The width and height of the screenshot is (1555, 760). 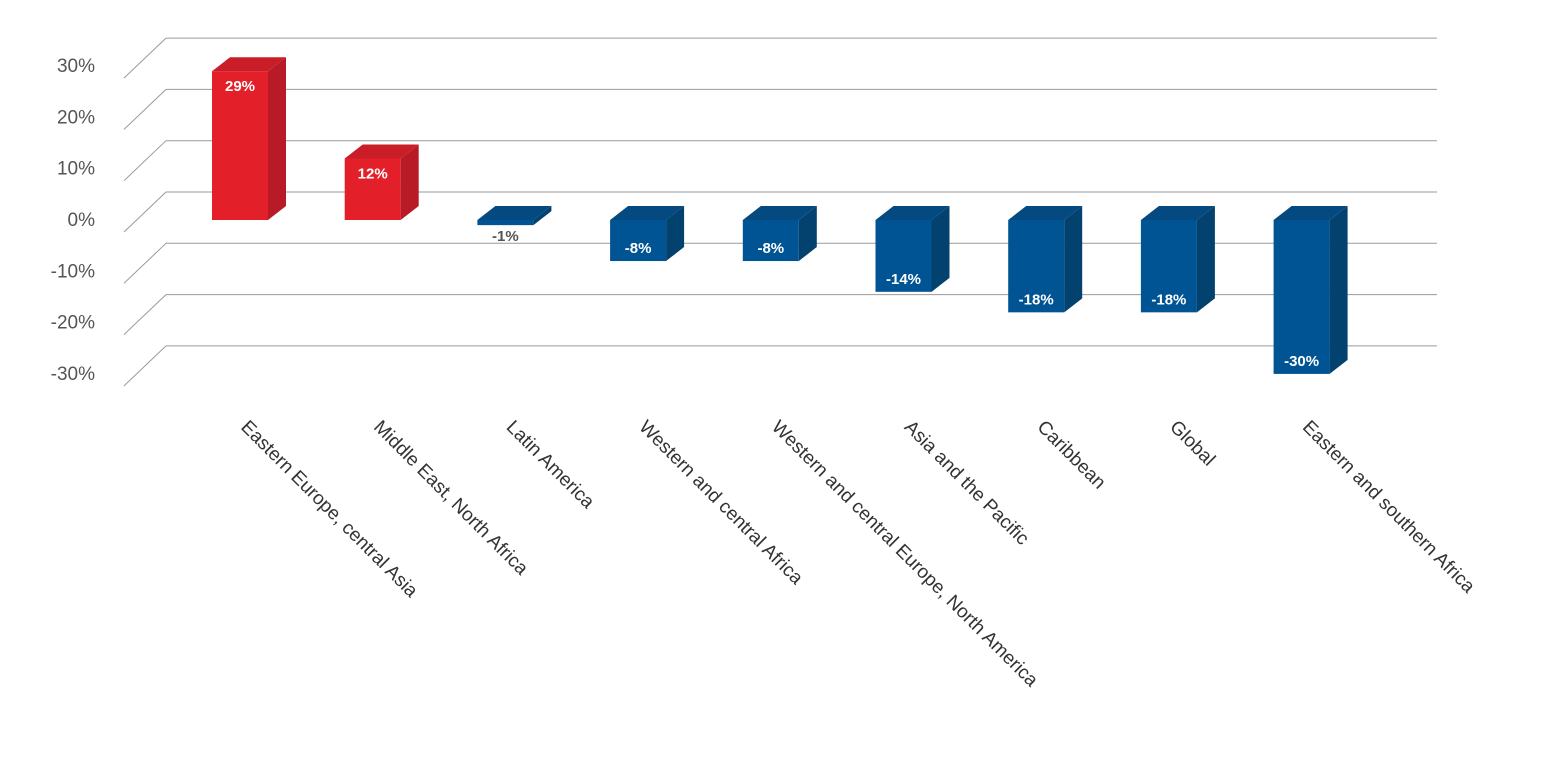 I want to click on data-label: -14%, so click(x=903, y=279).